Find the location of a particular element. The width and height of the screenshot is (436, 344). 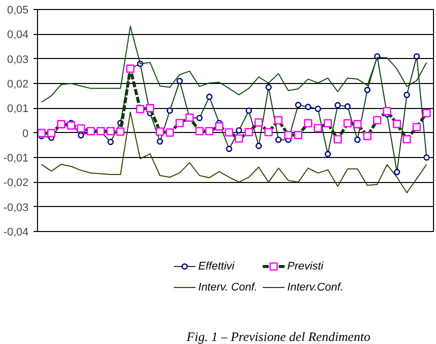

y-tick-label: -0,04 is located at coordinates (16, 232).